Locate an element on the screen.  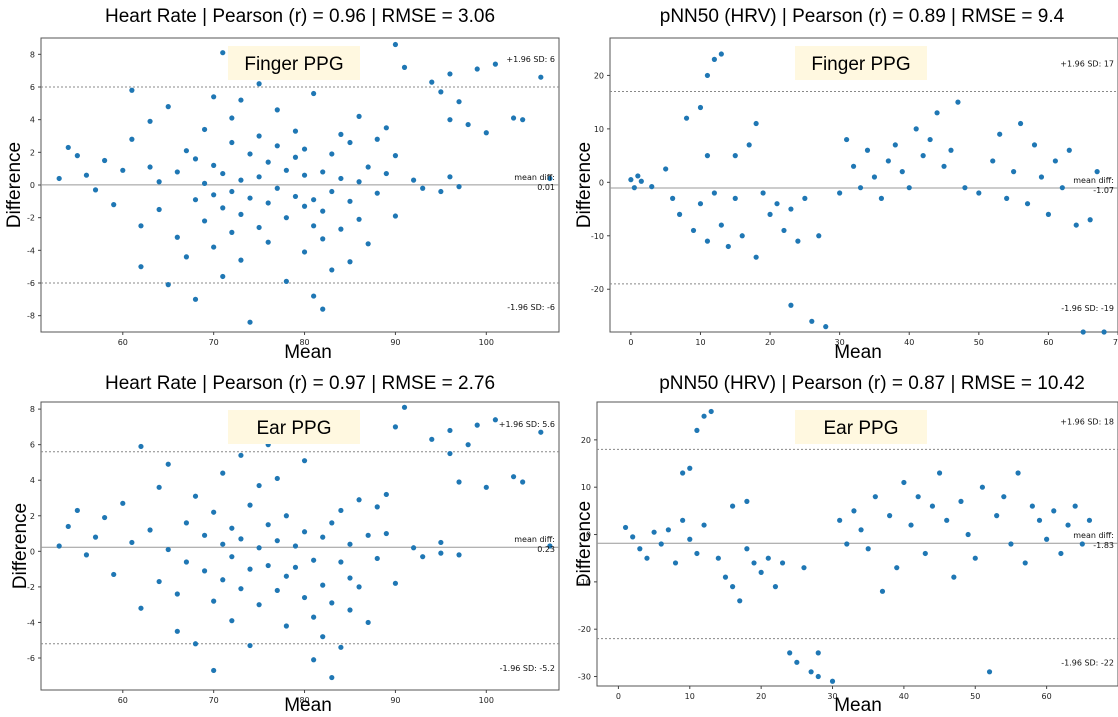
y-tick-label: 8 is located at coordinates (32, 409).